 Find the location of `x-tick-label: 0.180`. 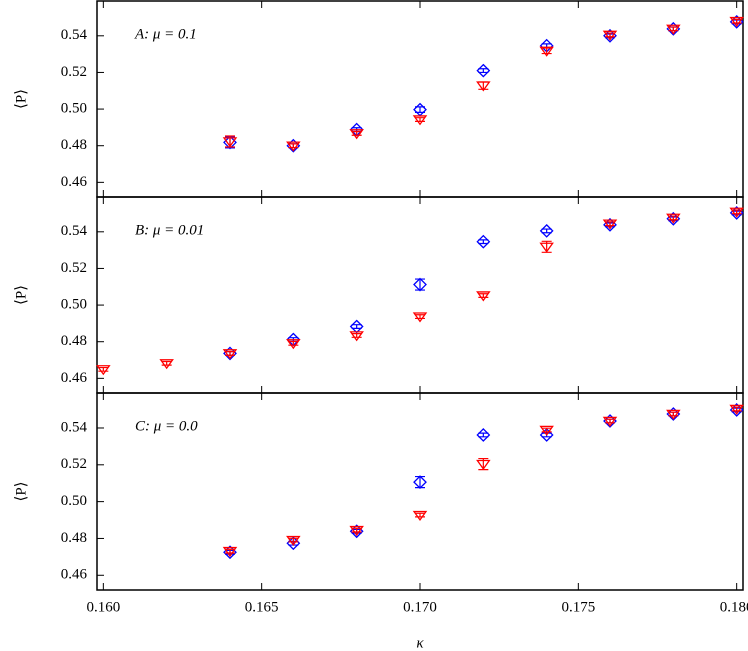

x-tick-label: 0.180 is located at coordinates (734, 607).